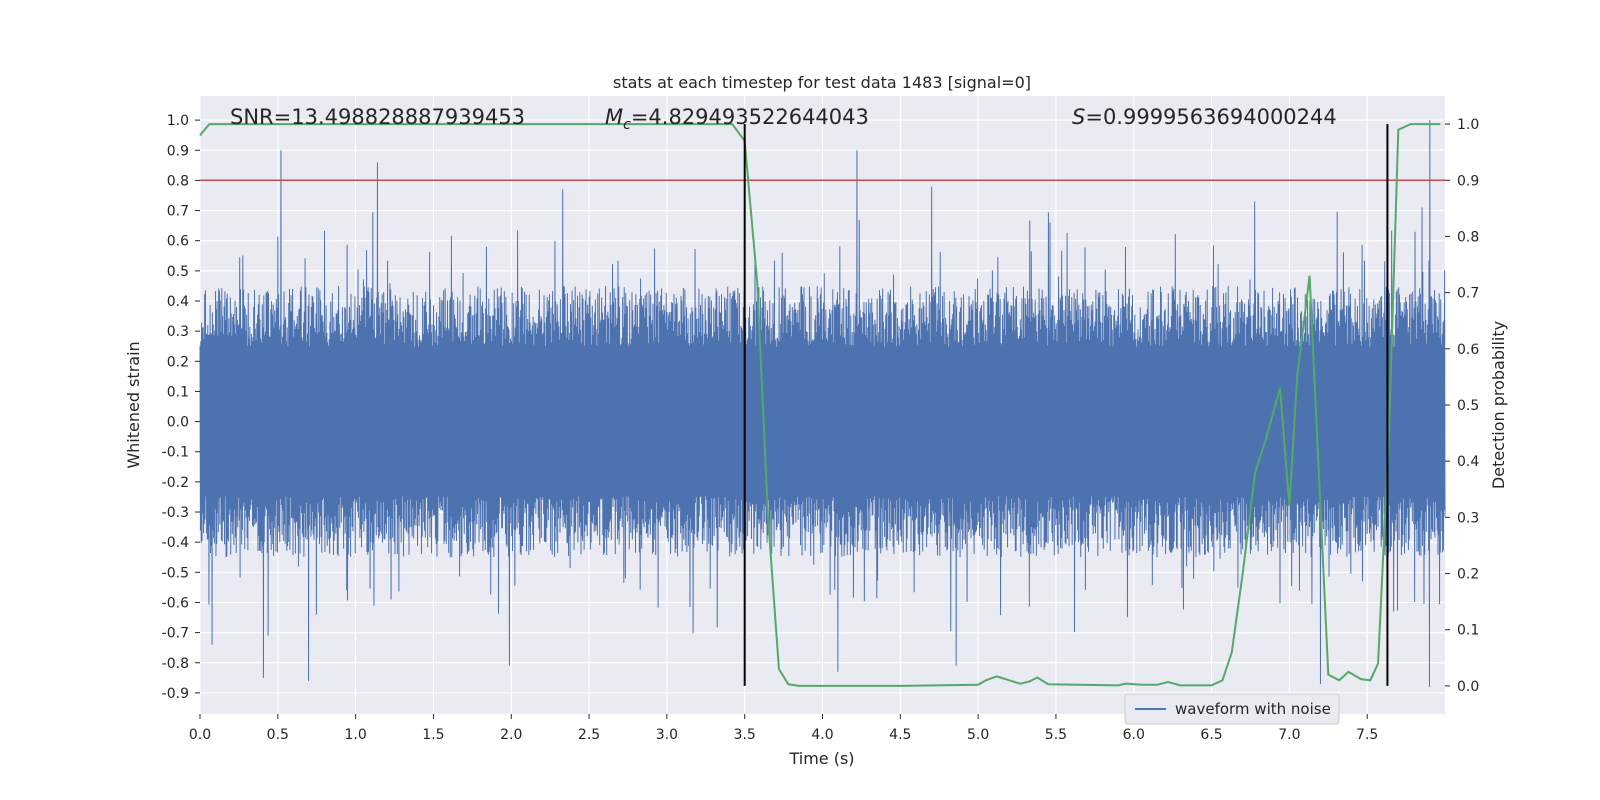  Describe the element at coordinates (750, 117) in the screenshot. I see `mc-value: =4.829493522644043` at that location.